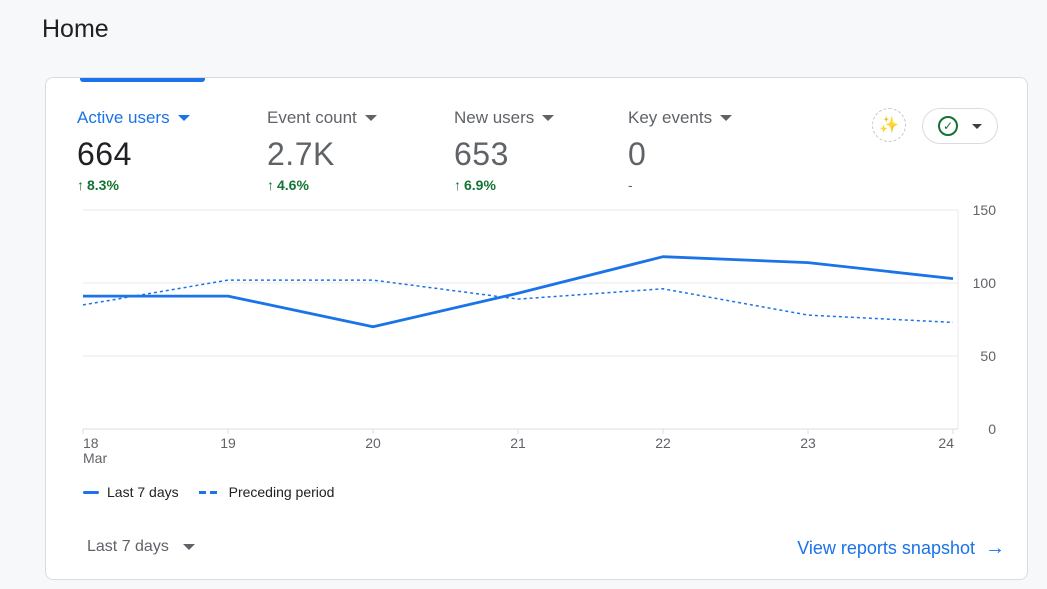 Image resolution: width=1047 pixels, height=589 pixels. I want to click on x-tick-label: 24, so click(946, 443).